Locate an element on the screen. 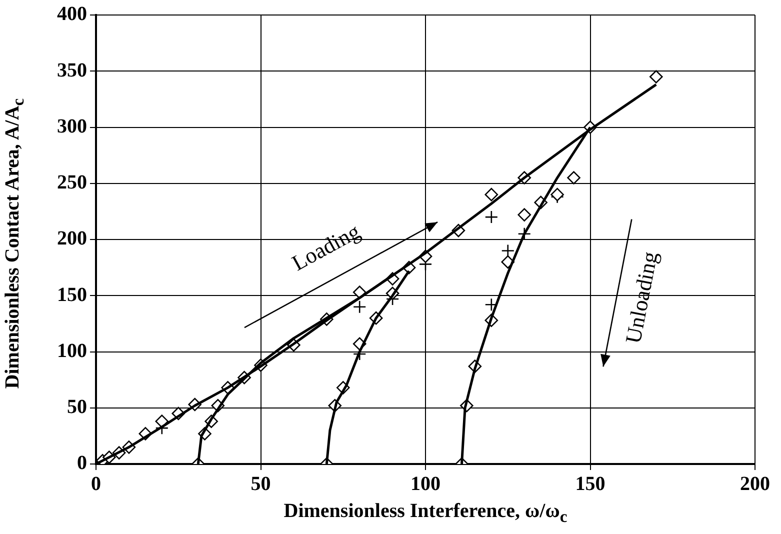 Image resolution: width=781 pixels, height=534 pixels. x-tick-label: 150 is located at coordinates (590, 484).